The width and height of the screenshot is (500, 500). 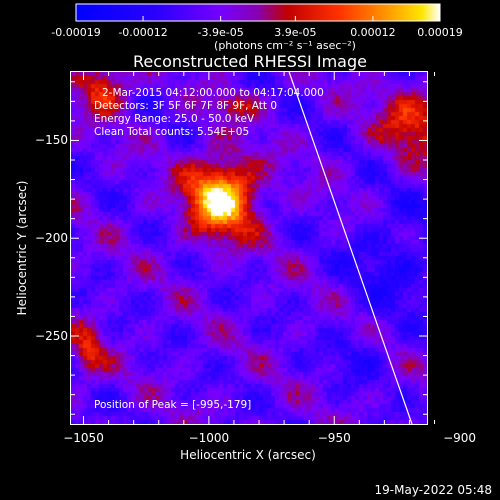 I want to click on colorbar-tick-label: 0.00012, so click(x=373, y=32).